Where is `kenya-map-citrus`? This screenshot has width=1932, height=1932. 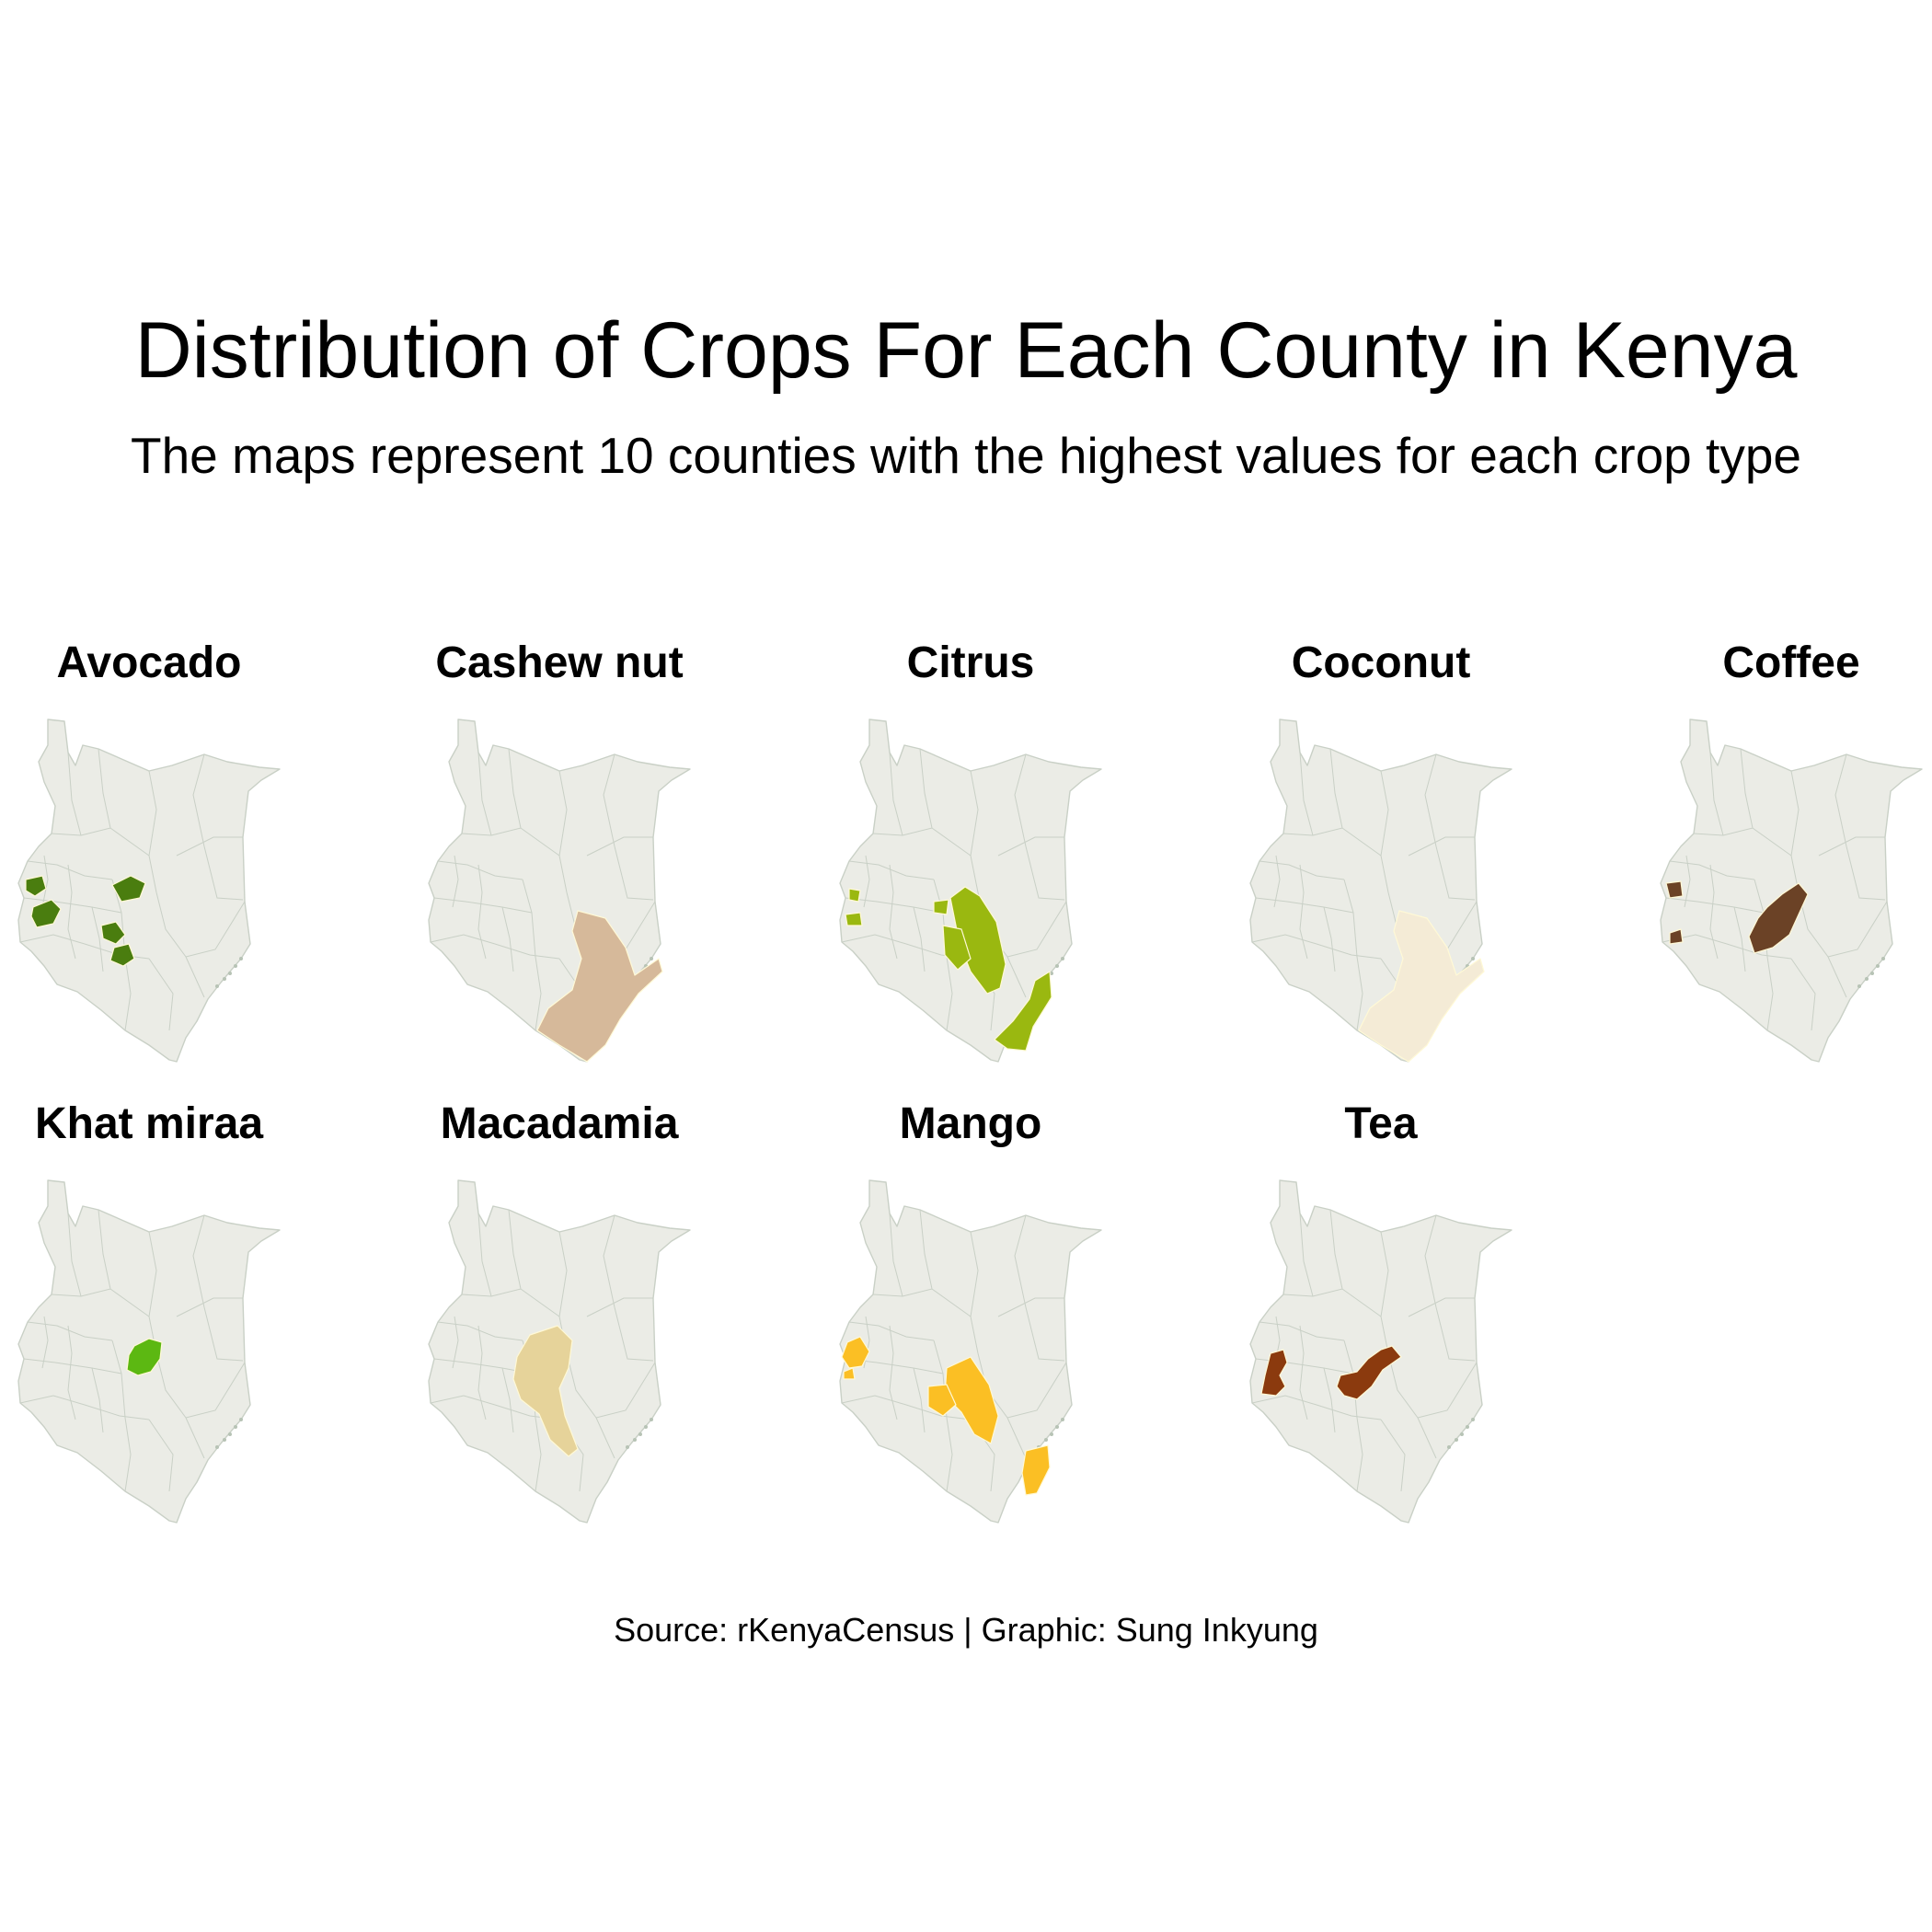
kenya-map-citrus is located at coordinates (970, 891).